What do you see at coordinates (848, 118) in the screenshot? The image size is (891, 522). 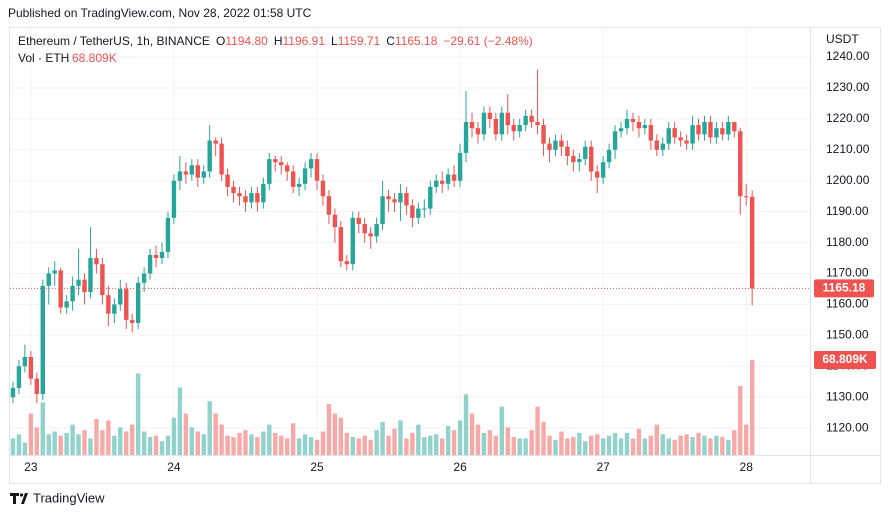 I see `y-tick-label: 1220.00` at bounding box center [848, 118].